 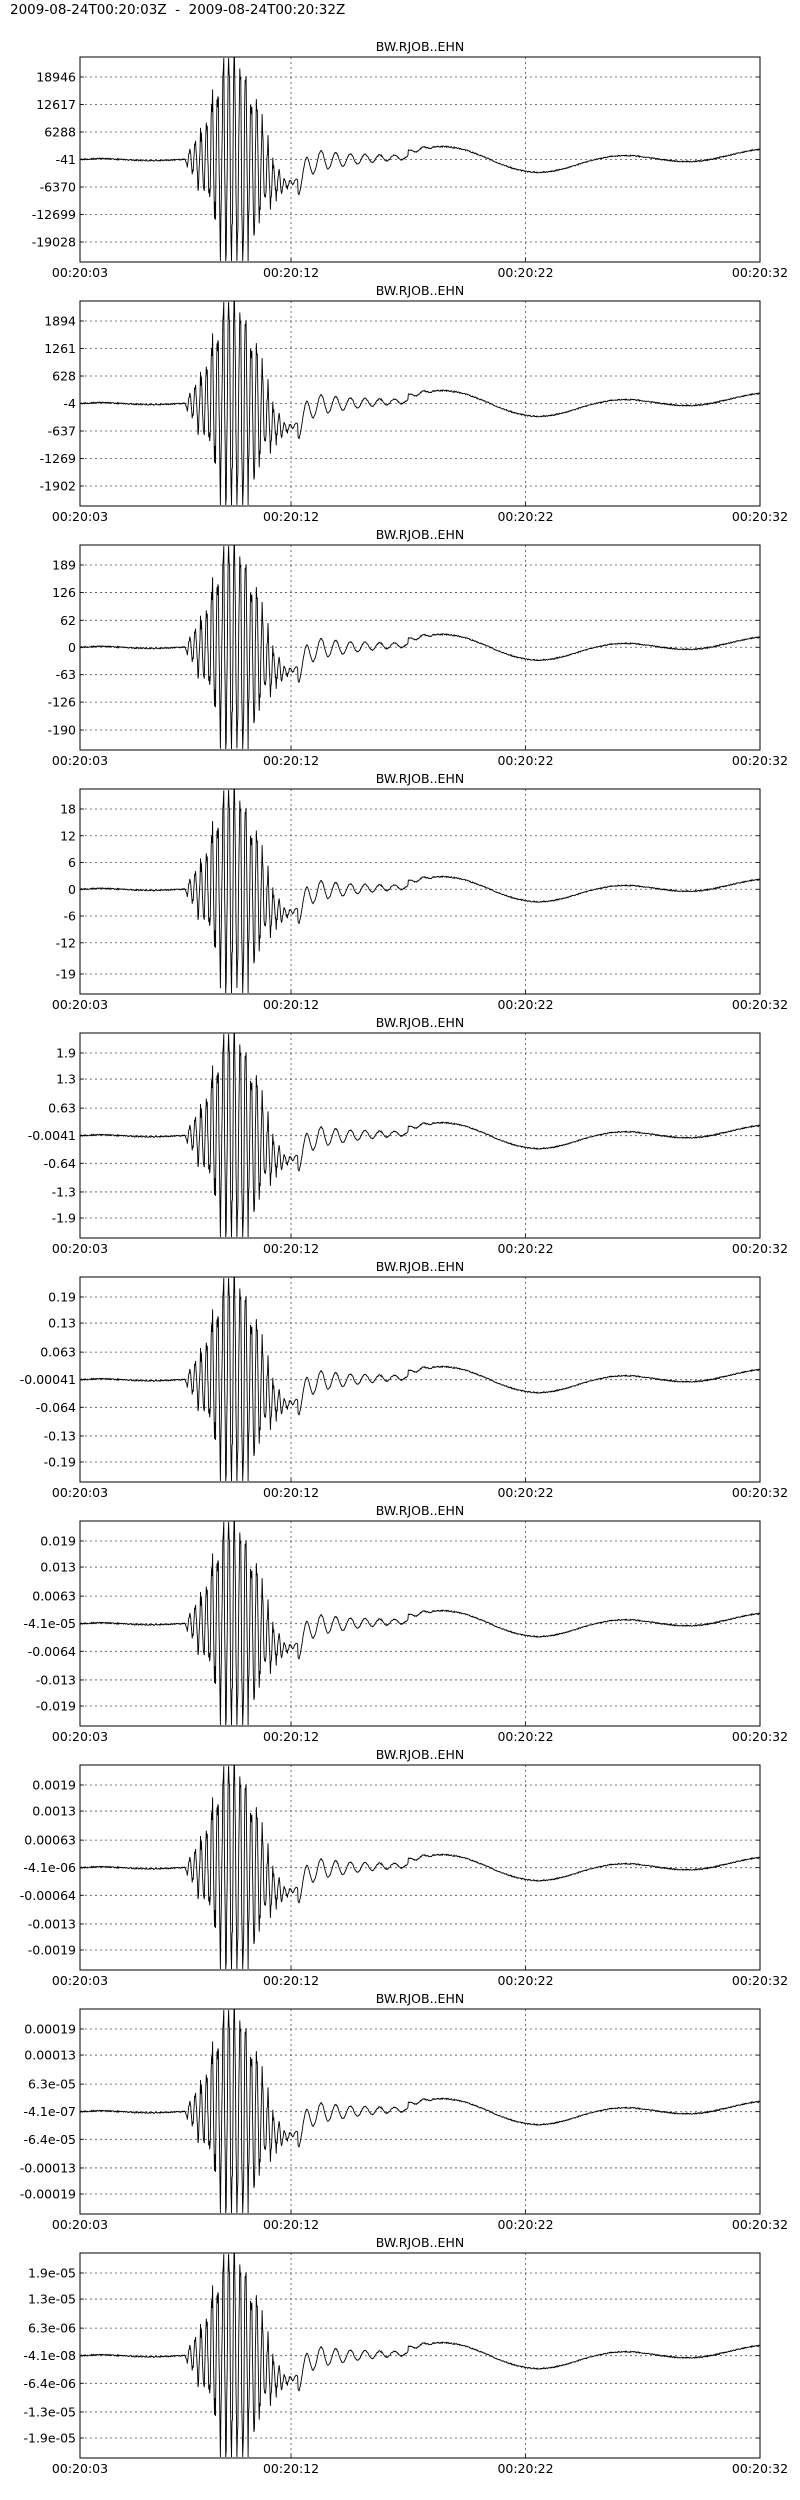 What do you see at coordinates (52, 1651) in the screenshot?
I see `y-tick-label: -0.0064` at bounding box center [52, 1651].